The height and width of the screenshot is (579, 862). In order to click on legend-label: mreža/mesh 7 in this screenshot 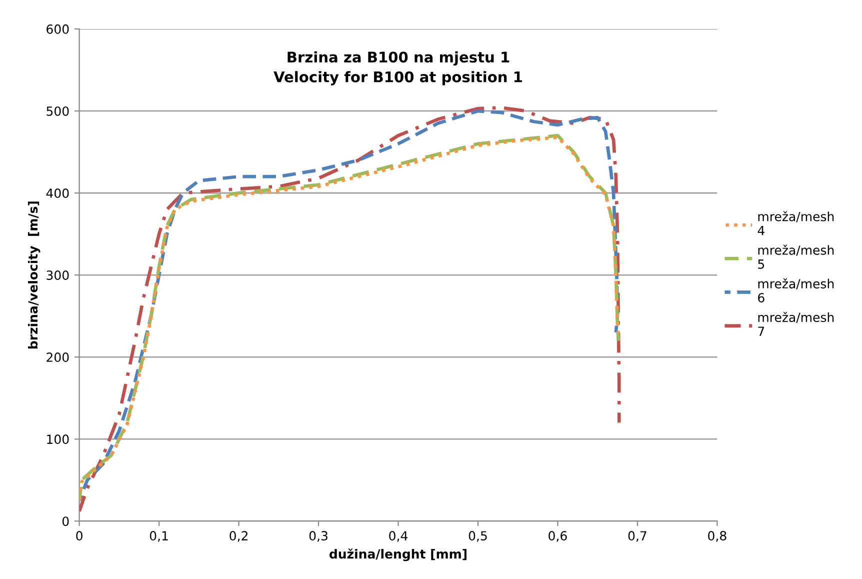, I will do `click(796, 324)`.